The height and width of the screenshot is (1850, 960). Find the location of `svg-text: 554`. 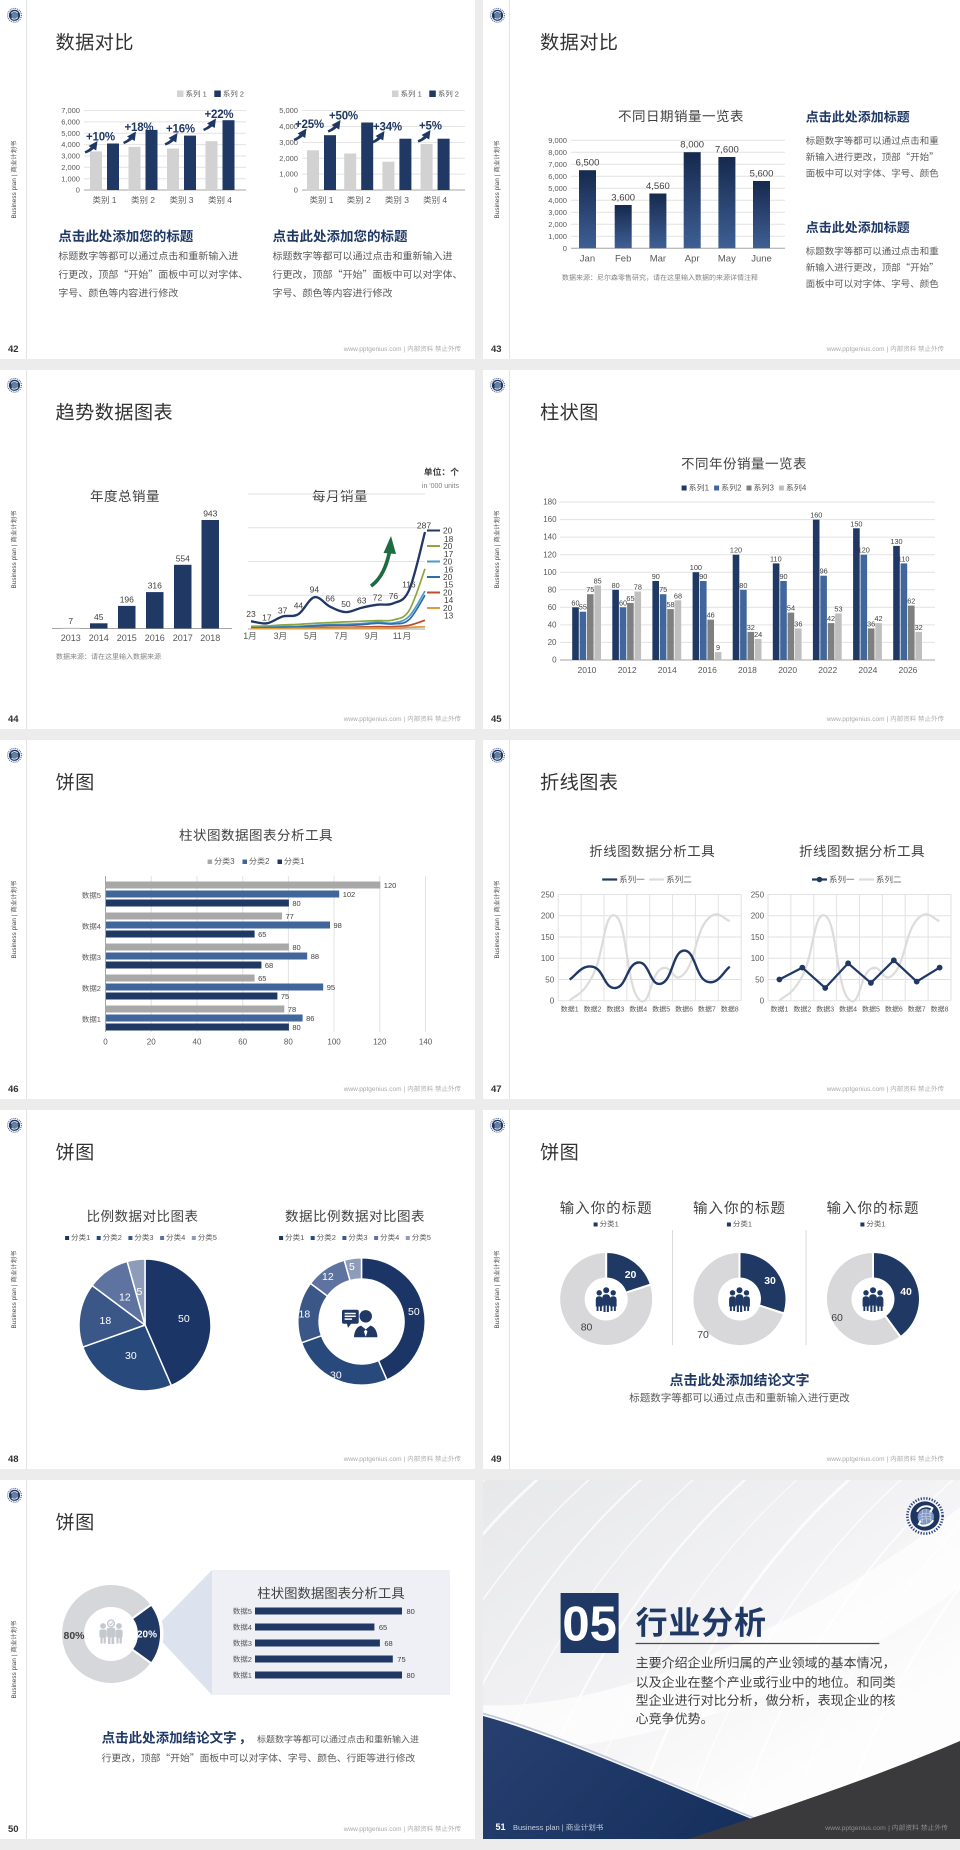

svg-text: 554 is located at coordinates (183, 558).